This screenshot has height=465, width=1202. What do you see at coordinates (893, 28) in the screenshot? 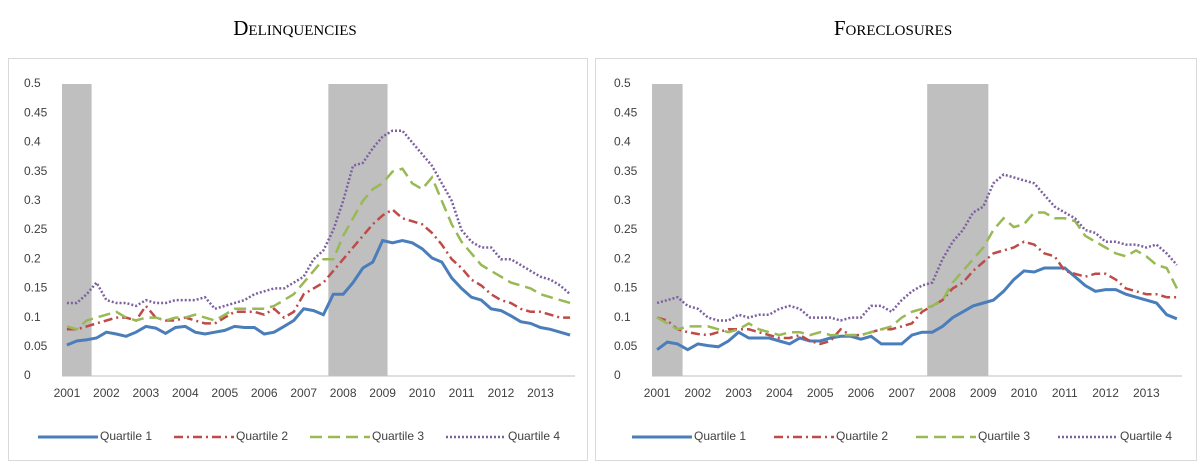
I see `chart-title: Foreclosures` at bounding box center [893, 28].